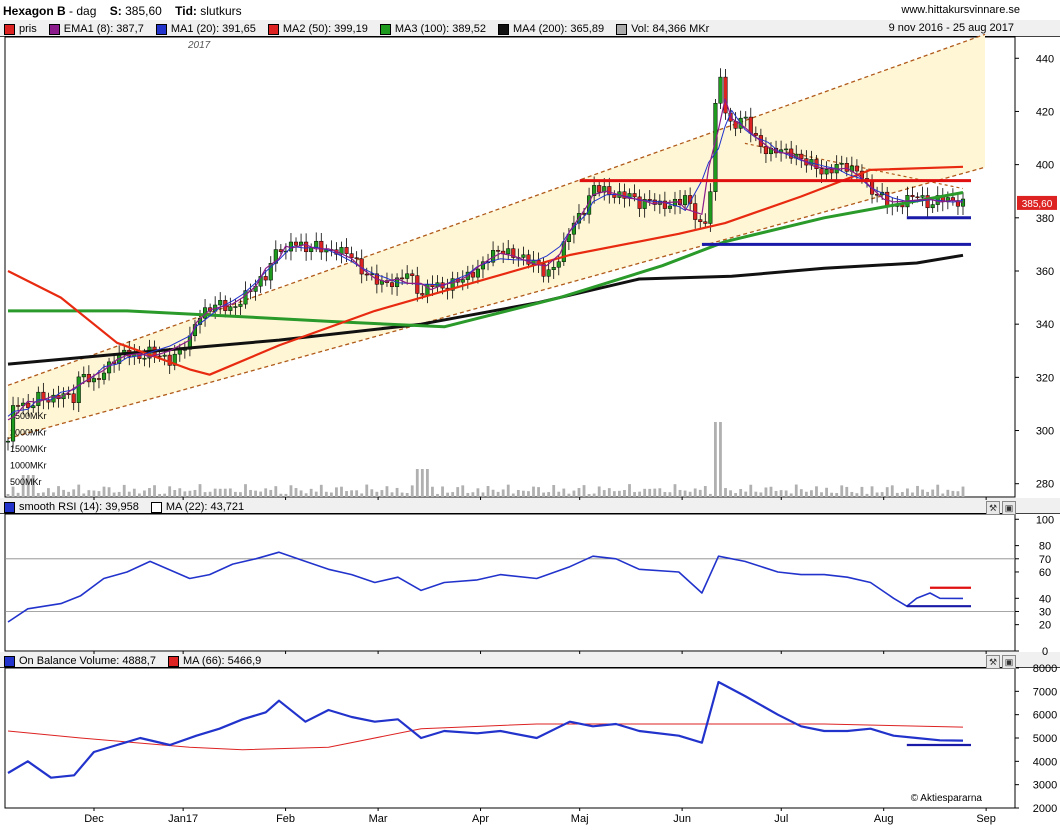 The image size is (1060, 830). What do you see at coordinates (96, 29) in the screenshot?
I see `legend-item: EMA1 (8): 387,7` at bounding box center [96, 29].